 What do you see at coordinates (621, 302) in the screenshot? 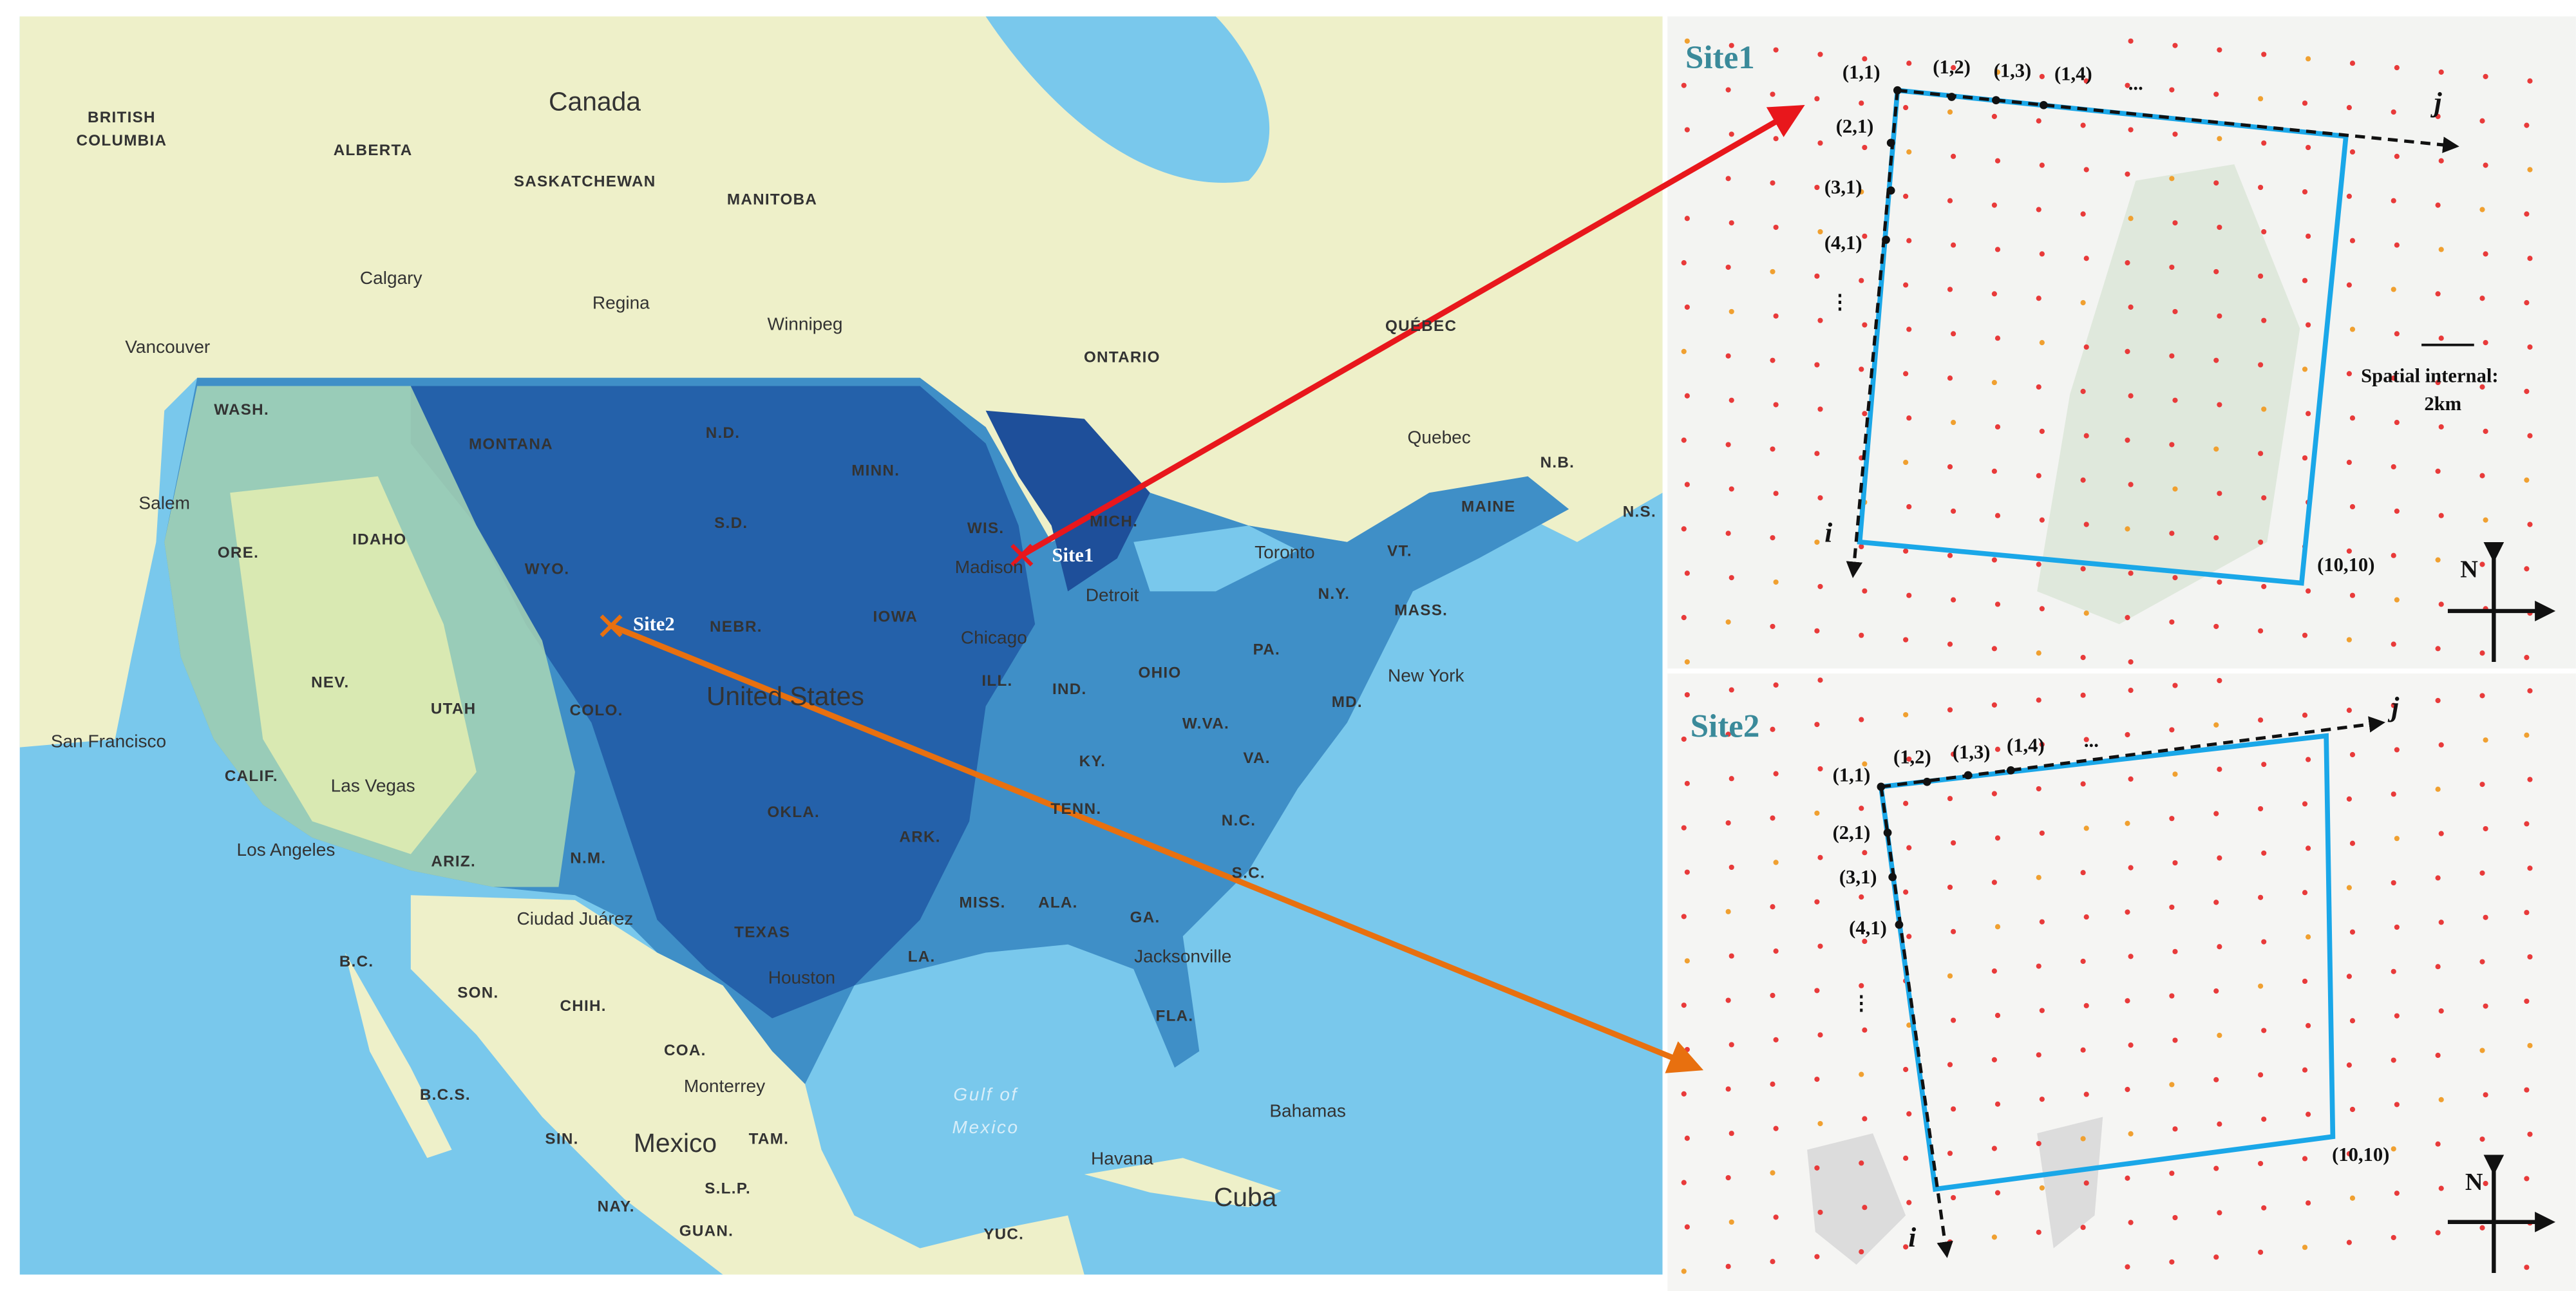
I see `map-label: Regina` at bounding box center [621, 302].